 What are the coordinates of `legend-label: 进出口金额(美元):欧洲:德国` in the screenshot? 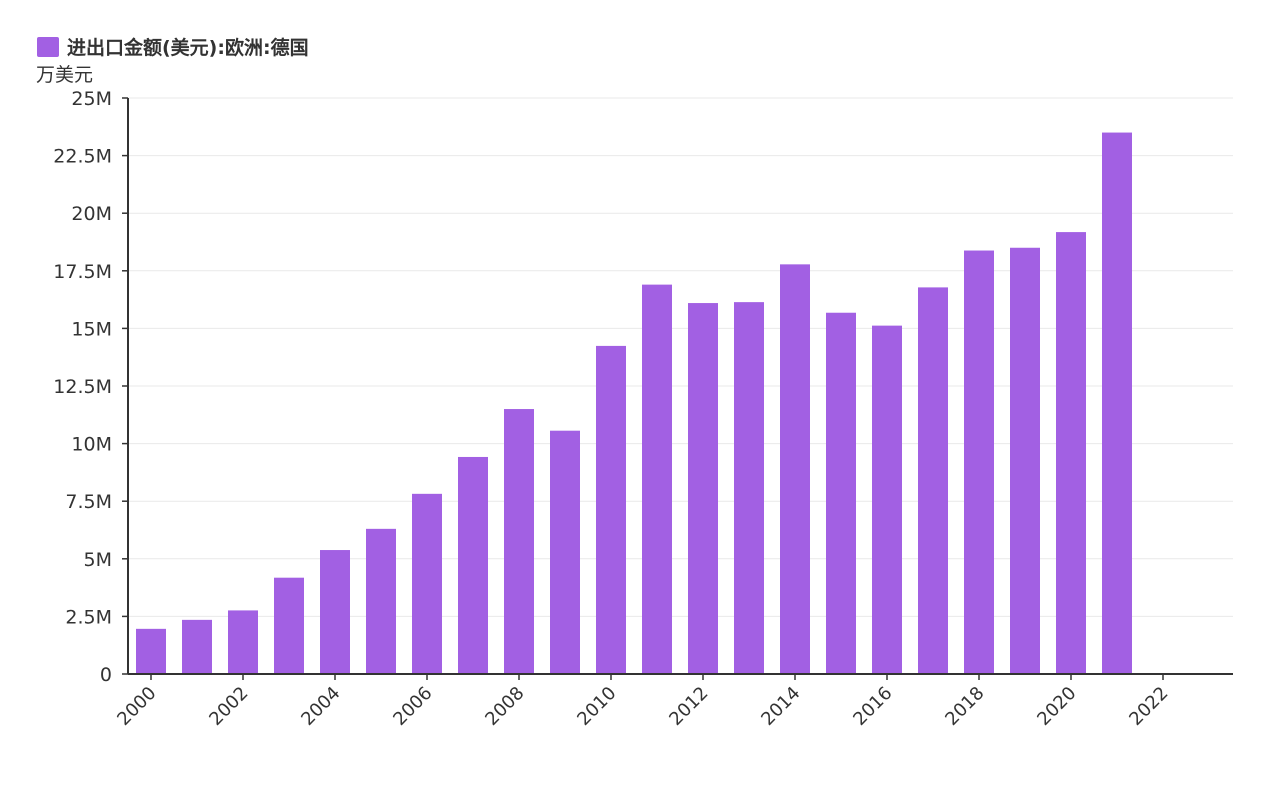 It's located at (188, 48).